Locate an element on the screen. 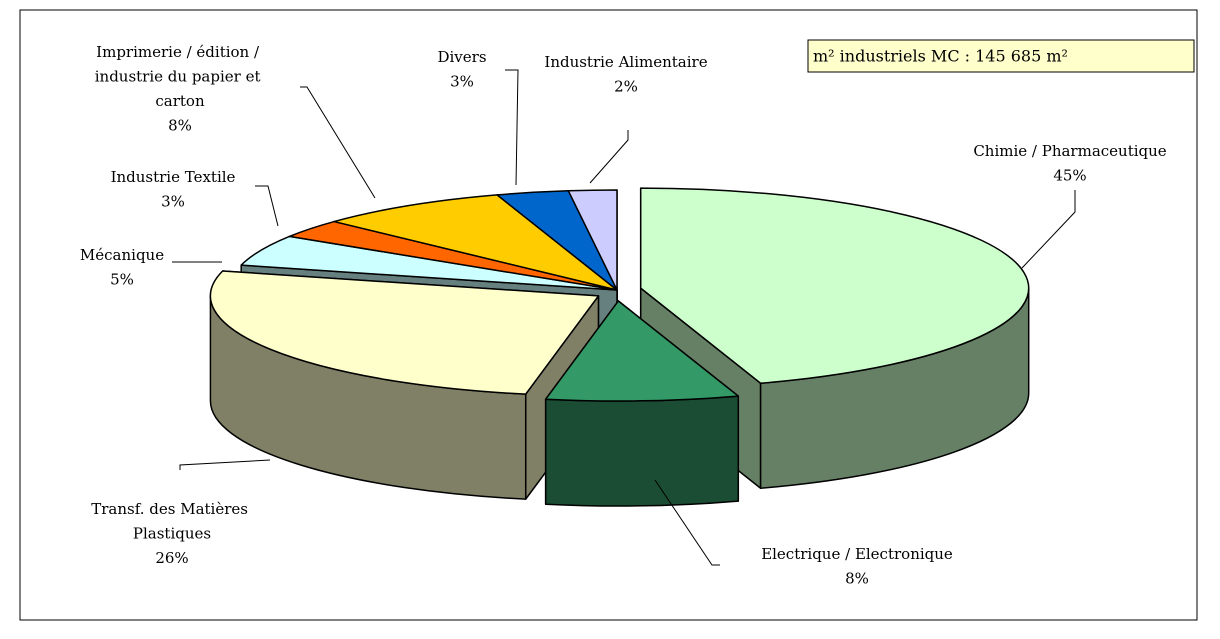  label-line: Chimie / Pharmaceutique is located at coordinates (1069, 151).